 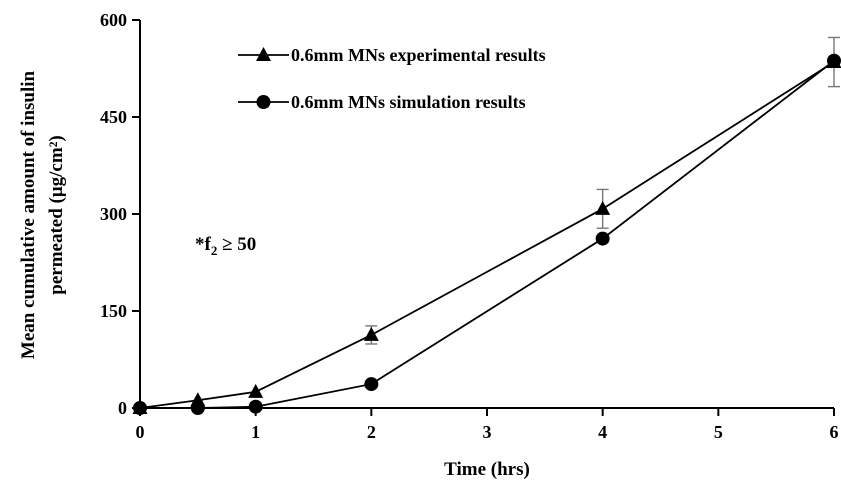 I want to click on x-tick-label: 4, so click(x=602, y=432).